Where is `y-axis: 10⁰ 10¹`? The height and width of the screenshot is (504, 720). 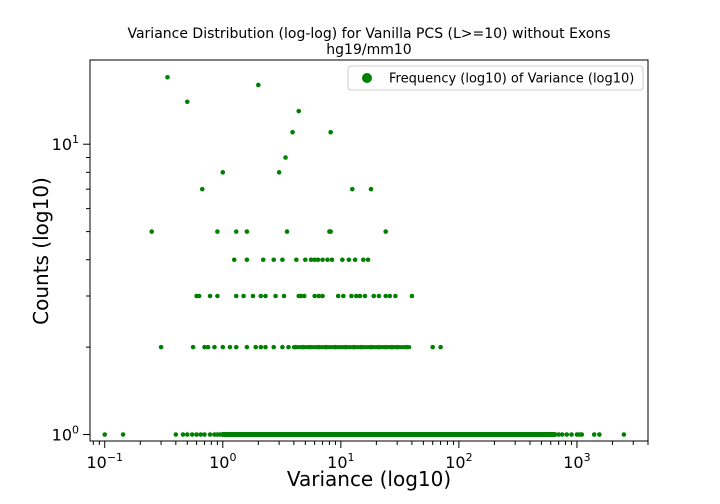
y-axis: 10⁰ 10¹ is located at coordinates (71, 289).